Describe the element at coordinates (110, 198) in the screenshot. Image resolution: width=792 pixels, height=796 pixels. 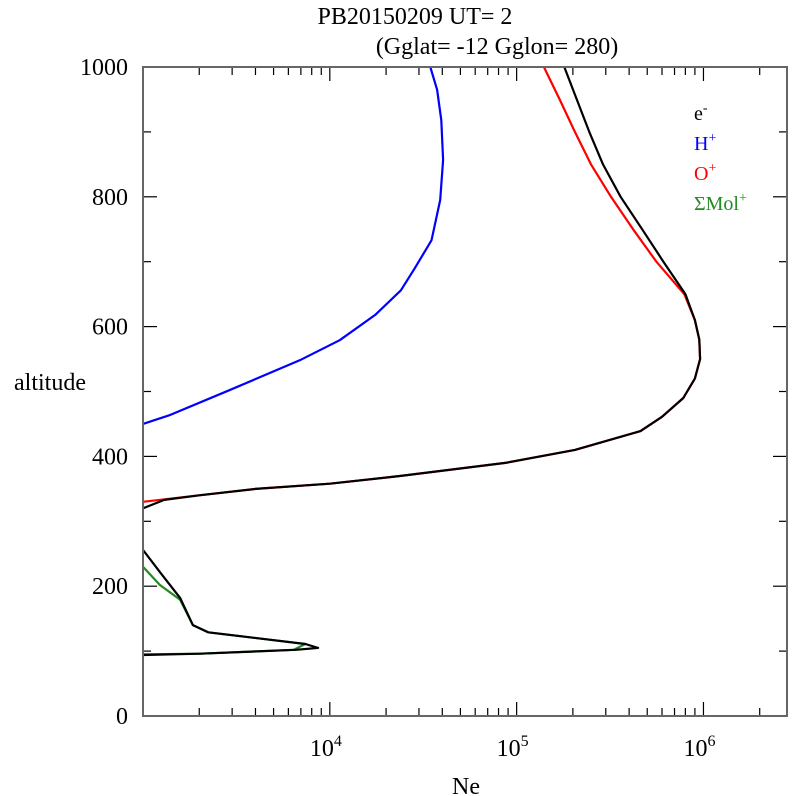
I see `y-tick-label: 800` at that location.